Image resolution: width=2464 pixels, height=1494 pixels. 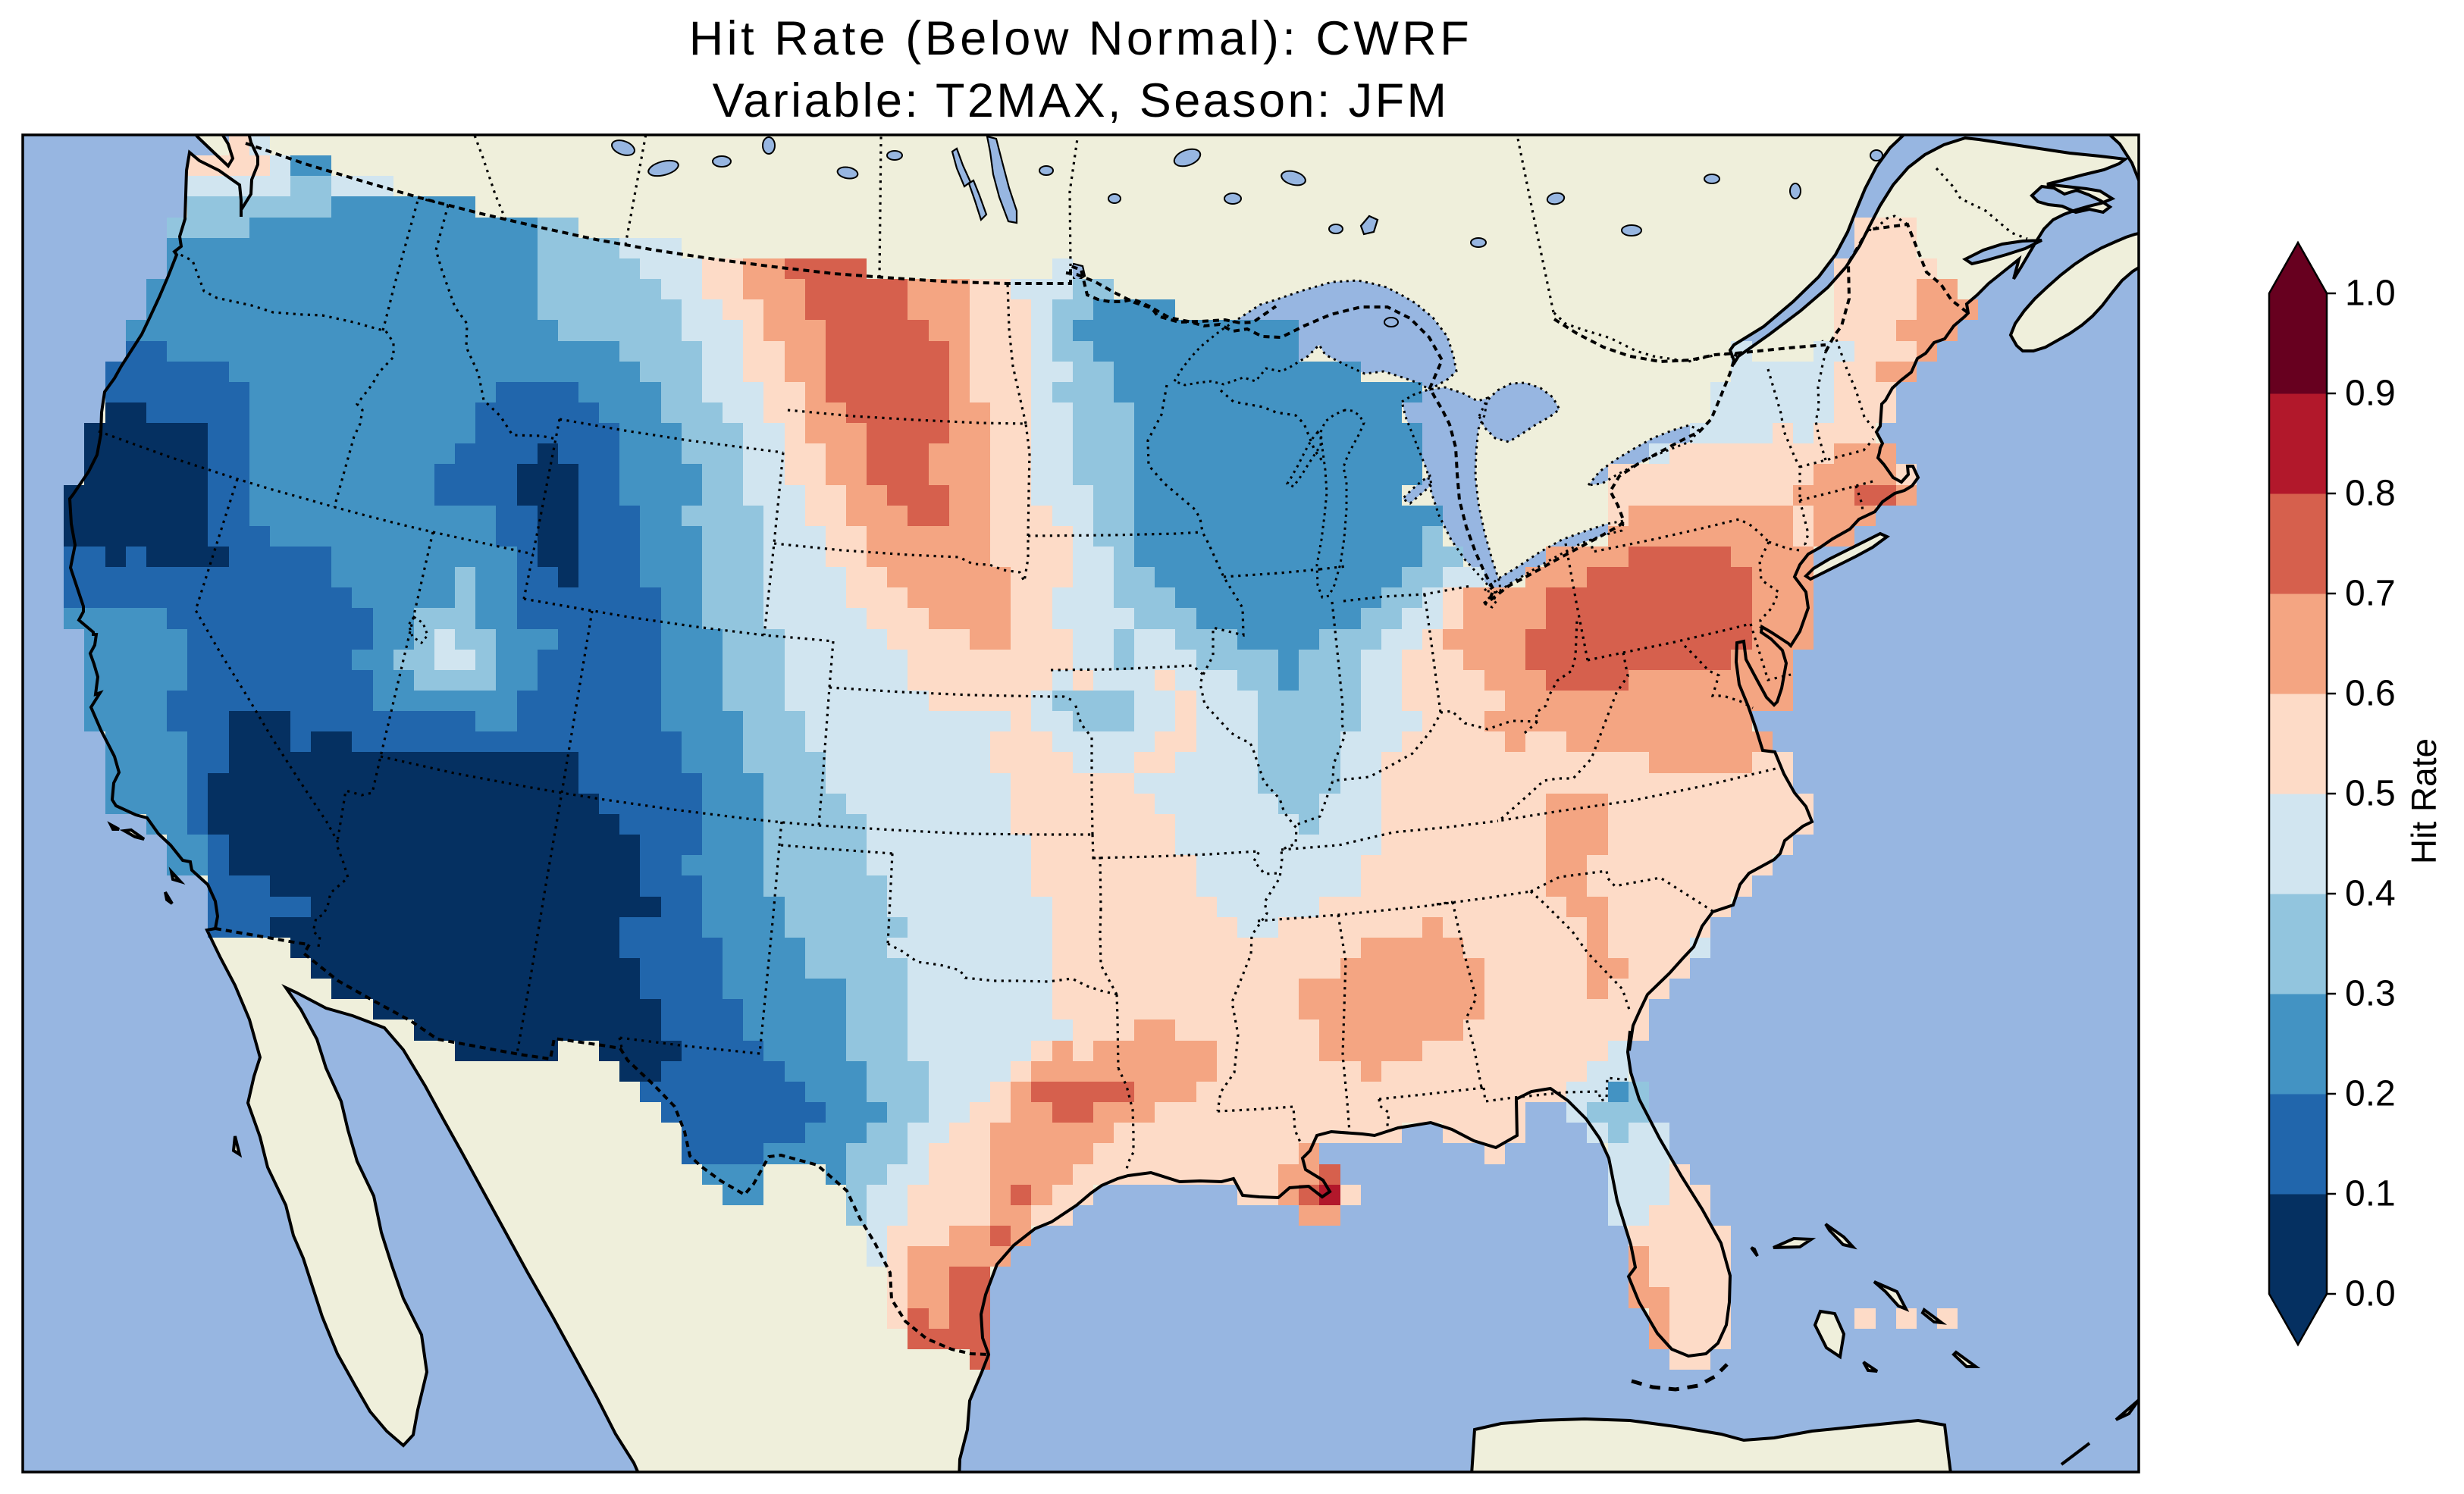 I want to click on svg-text: 0.6, so click(x=2370, y=694).